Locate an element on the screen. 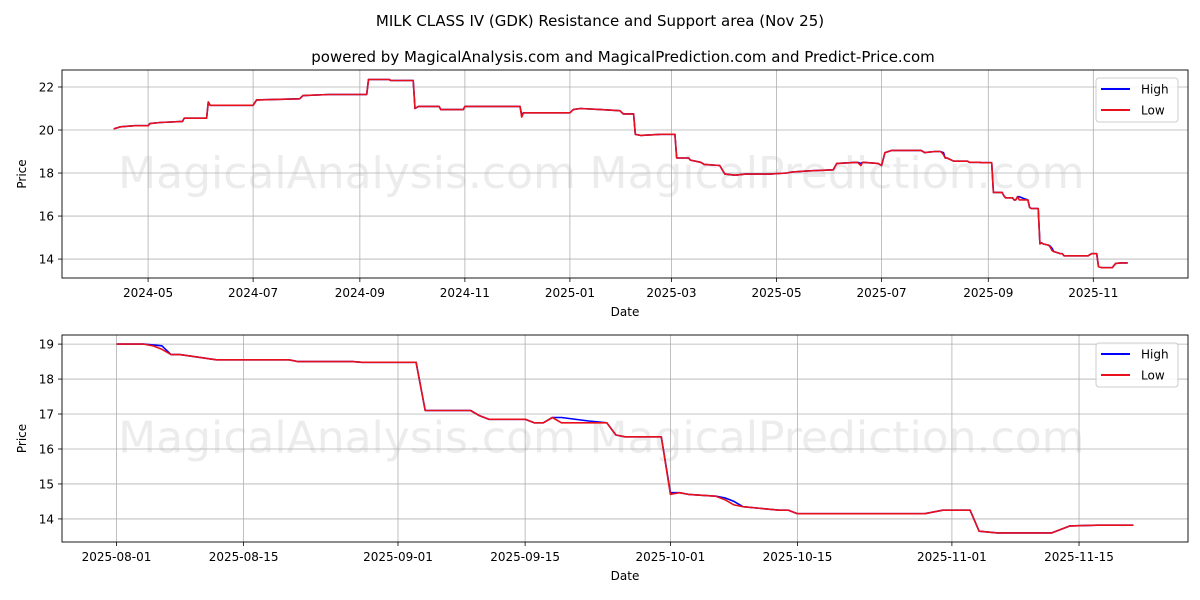 The height and width of the screenshot is (600, 1200). y-tick-label: 20 is located at coordinates (46, 131).